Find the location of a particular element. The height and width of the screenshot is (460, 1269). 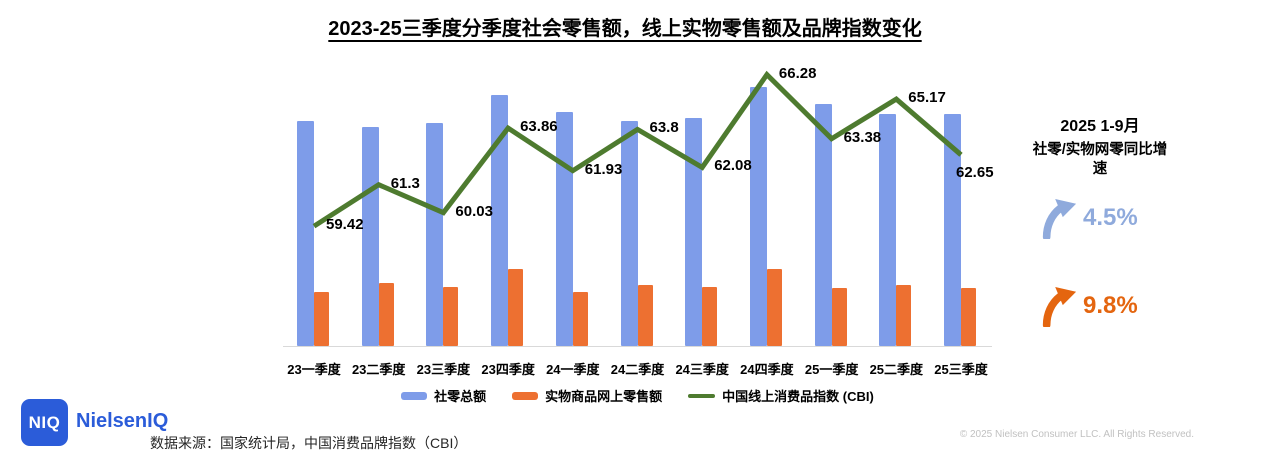

line-point-label: 65.17 is located at coordinates (927, 98).